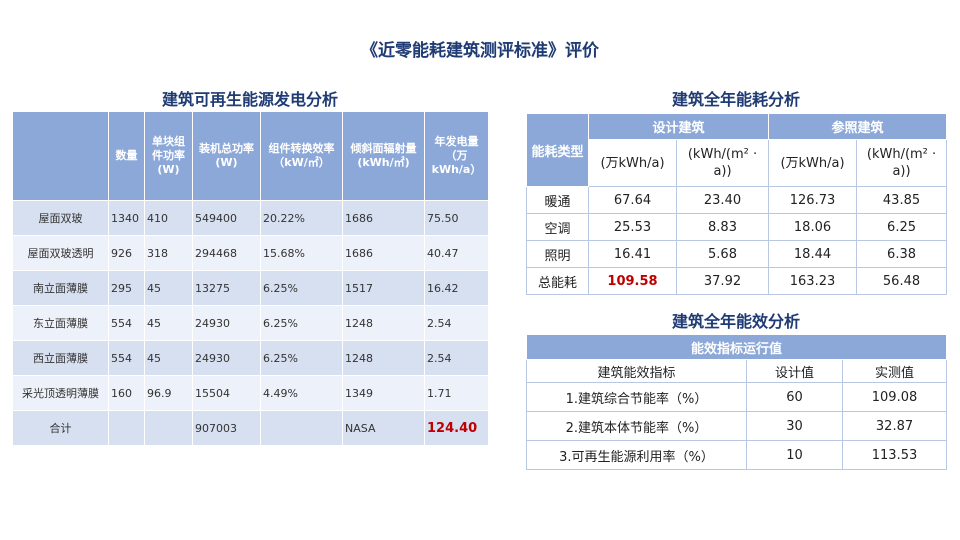 The height and width of the screenshot is (540, 960). What do you see at coordinates (126, 393) in the screenshot?
I see `table-cell: 160` at bounding box center [126, 393].